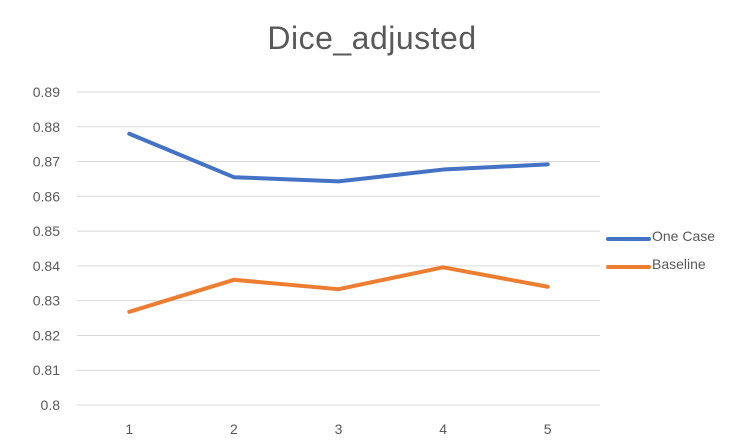 The height and width of the screenshot is (447, 744). I want to click on x-tick-label: 5, so click(548, 429).